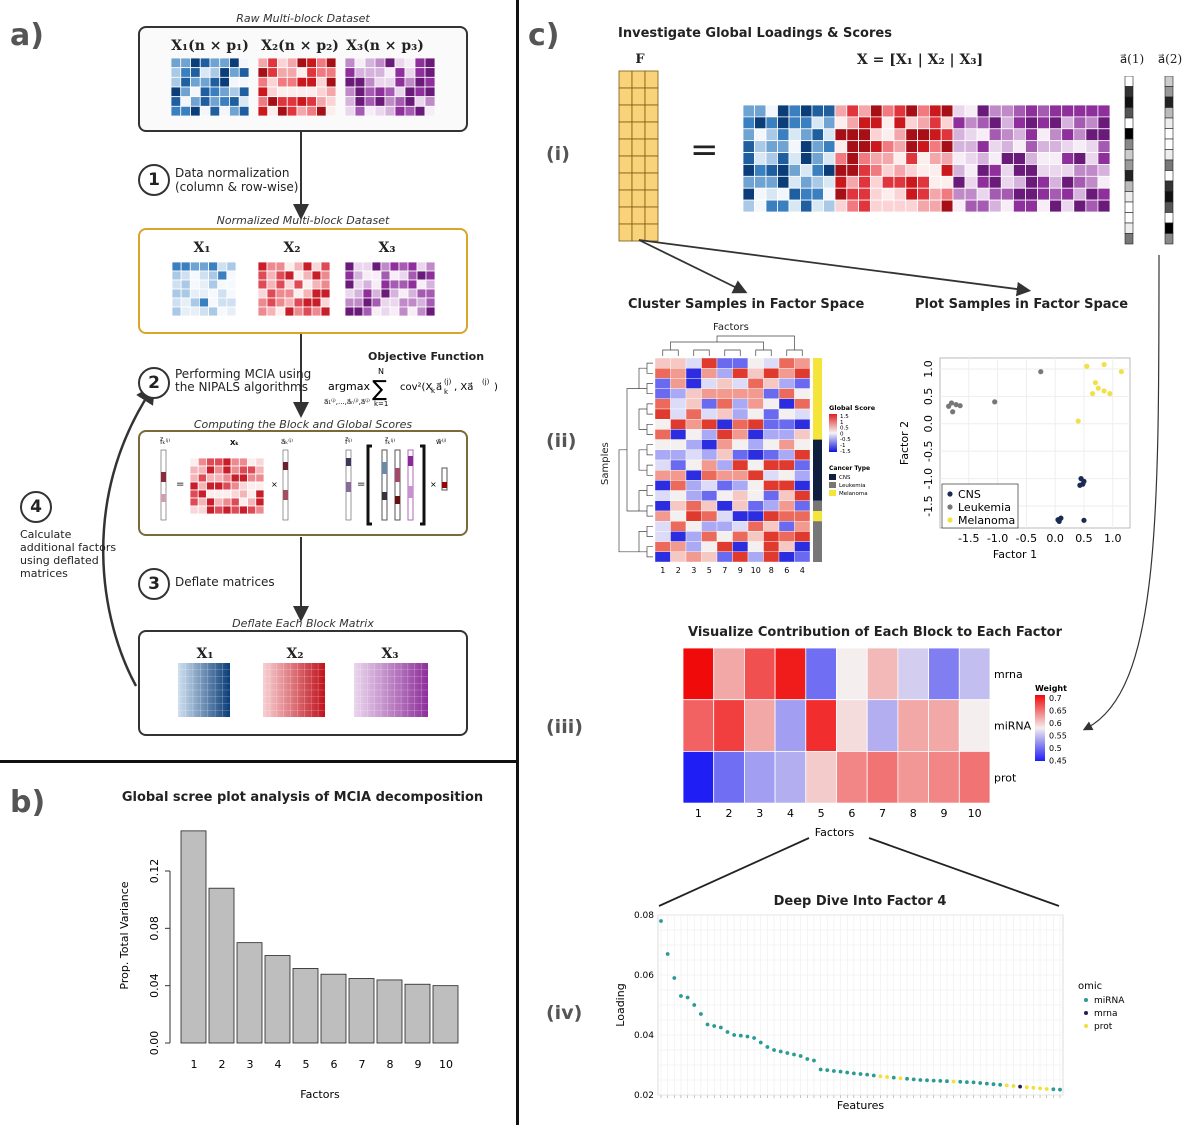 This screenshot has height=1125, width=1200. Describe the element at coordinates (904, 443) in the screenshot. I see `scatter-ylabel: Factor 2` at that location.